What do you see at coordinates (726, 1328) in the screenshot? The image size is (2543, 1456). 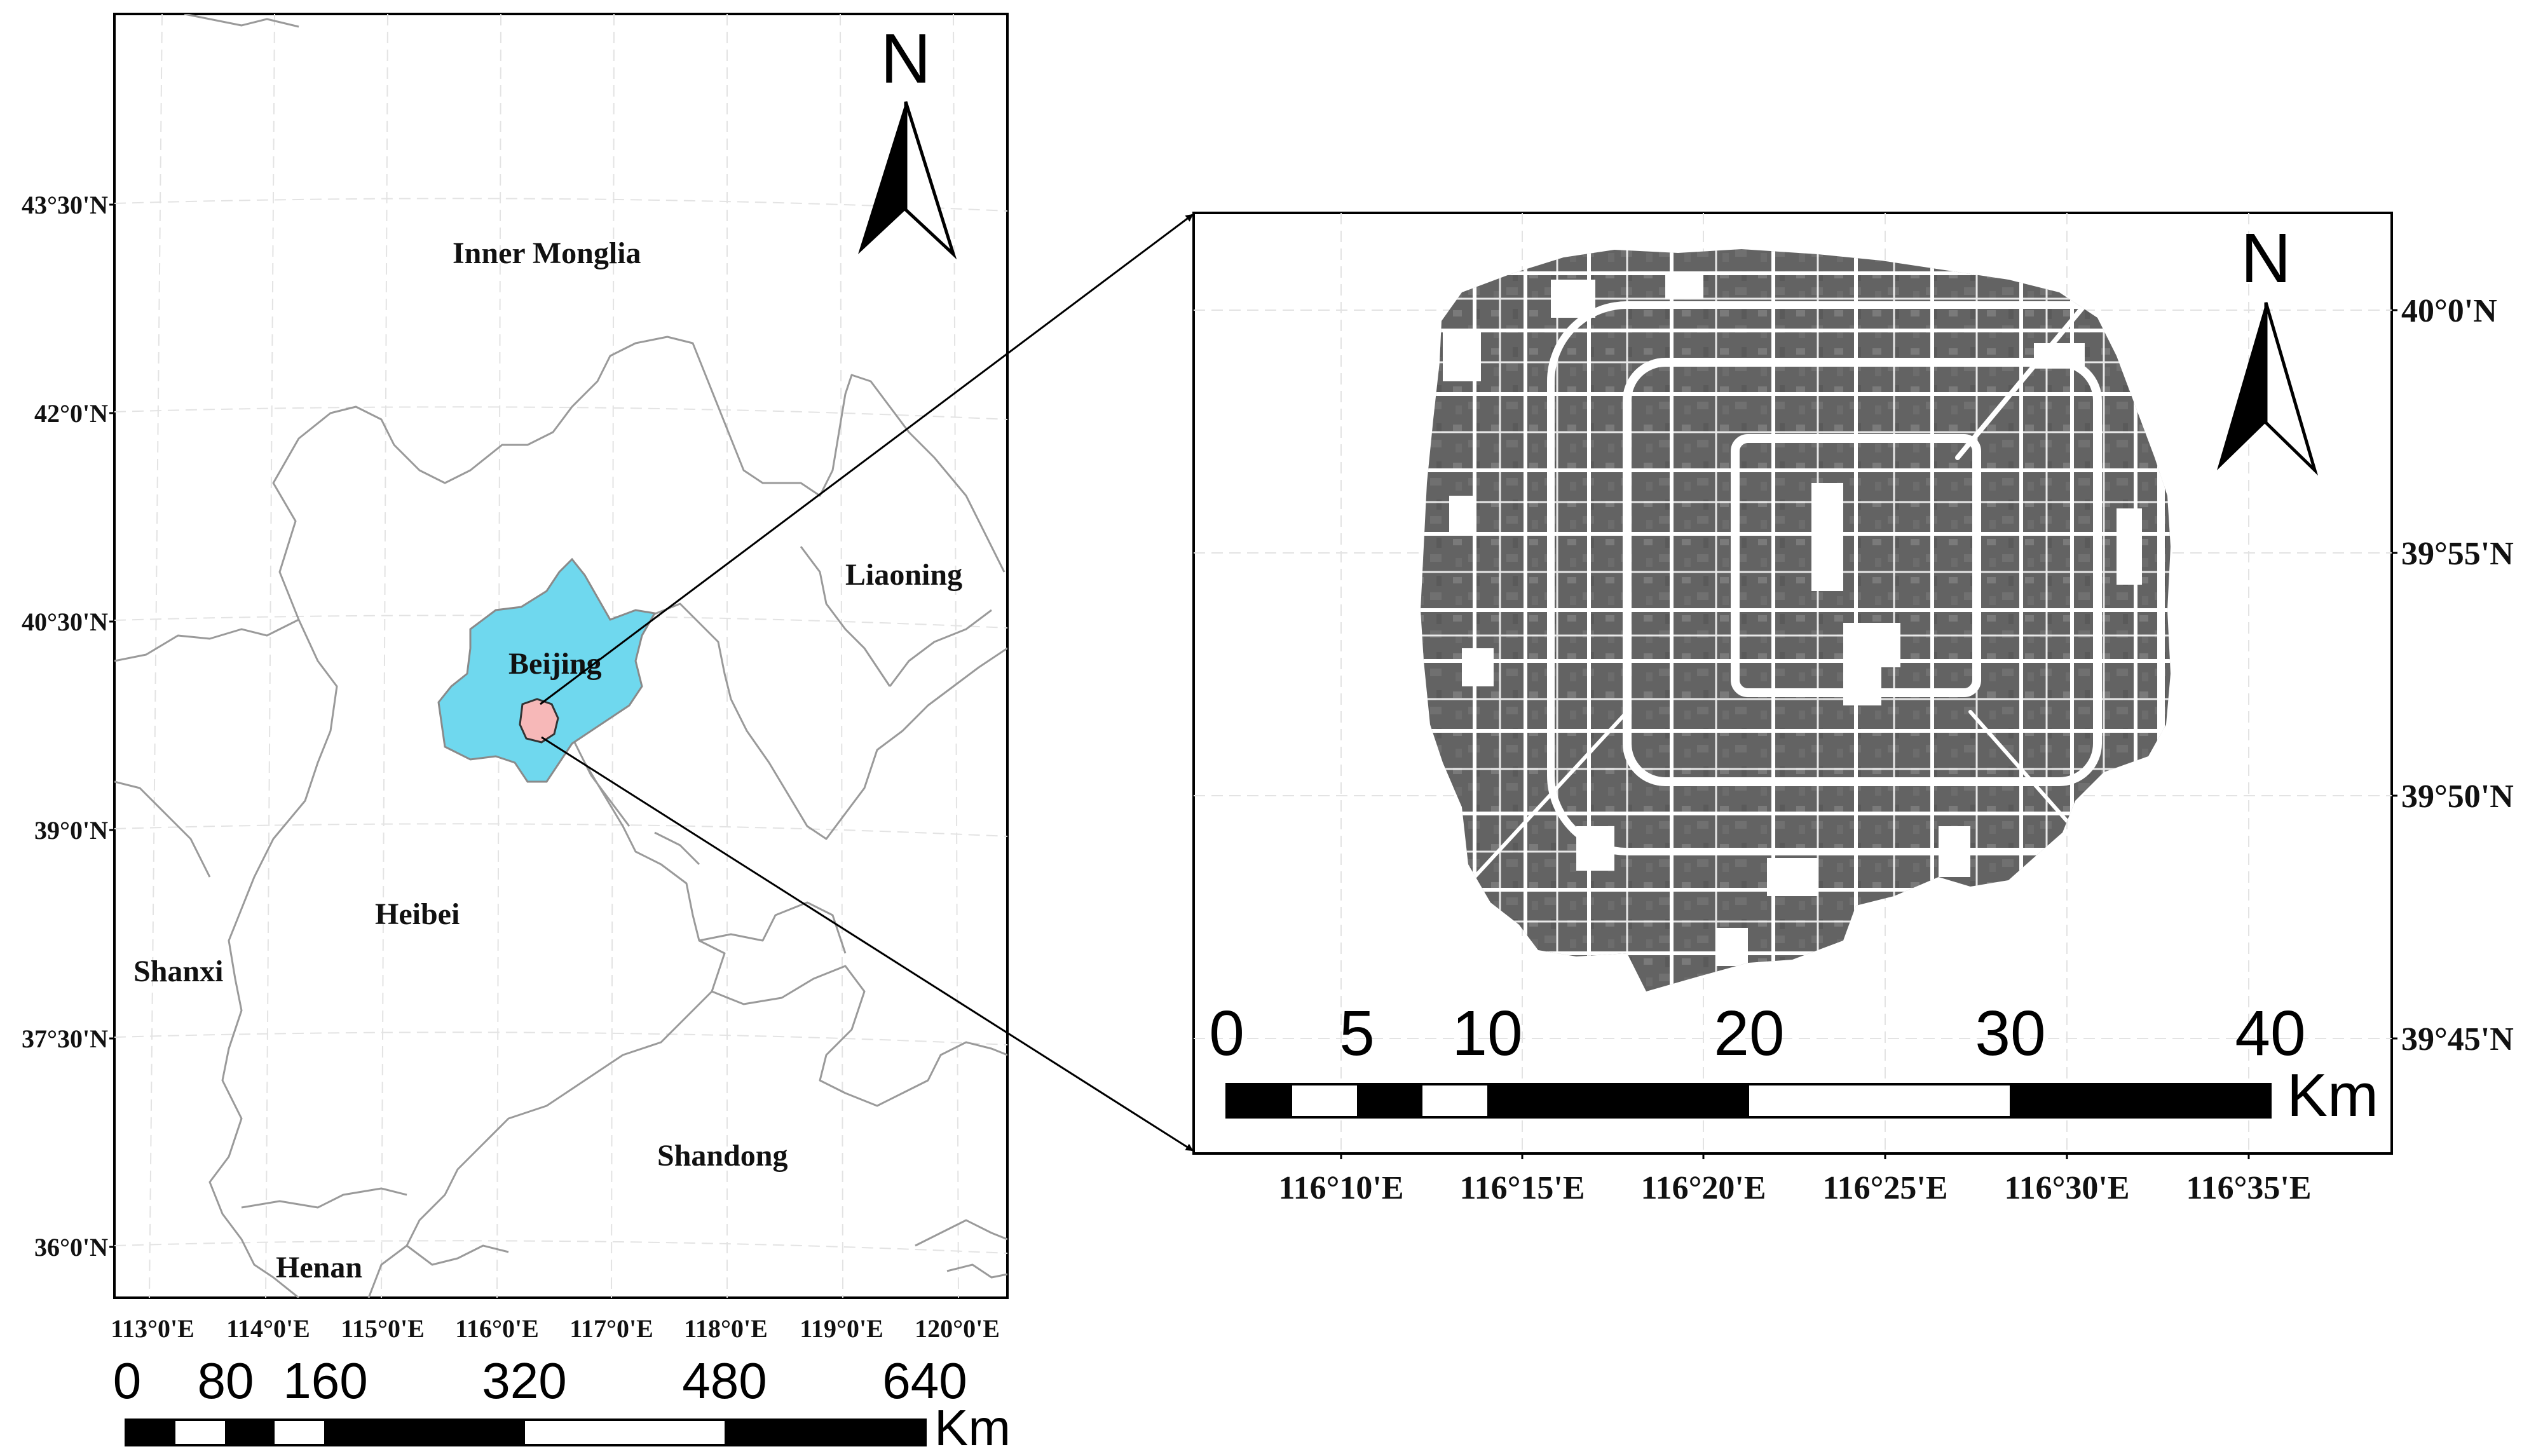 I see `overview-lon-tick: 118°0'E` at bounding box center [726, 1328].